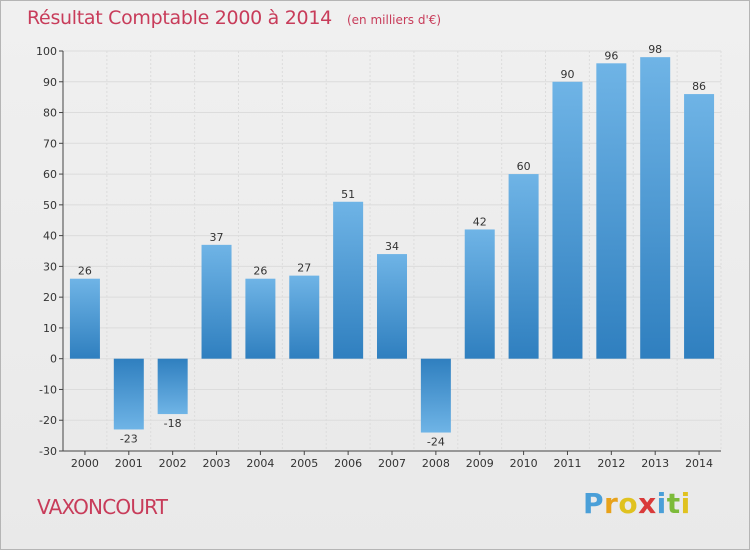 This screenshot has width=750, height=550. What do you see at coordinates (480, 463) in the screenshot?
I see `x-tick-label: 2009` at bounding box center [480, 463].